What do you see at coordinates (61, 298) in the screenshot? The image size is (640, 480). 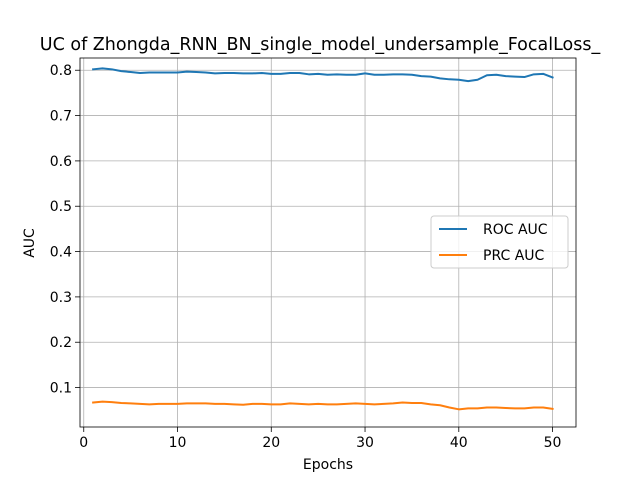 I see `y-tick-label: 0.3` at bounding box center [61, 298].